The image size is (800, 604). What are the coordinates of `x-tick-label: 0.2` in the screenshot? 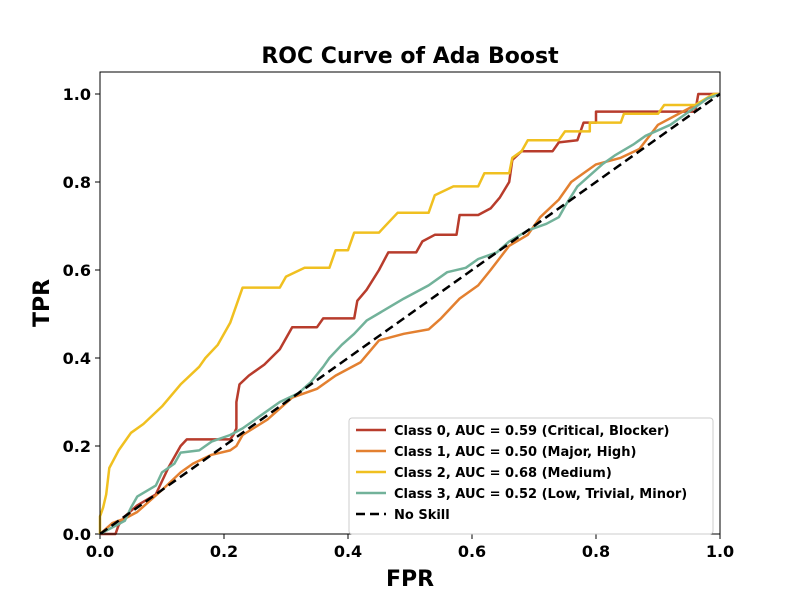 It's located at (224, 551).